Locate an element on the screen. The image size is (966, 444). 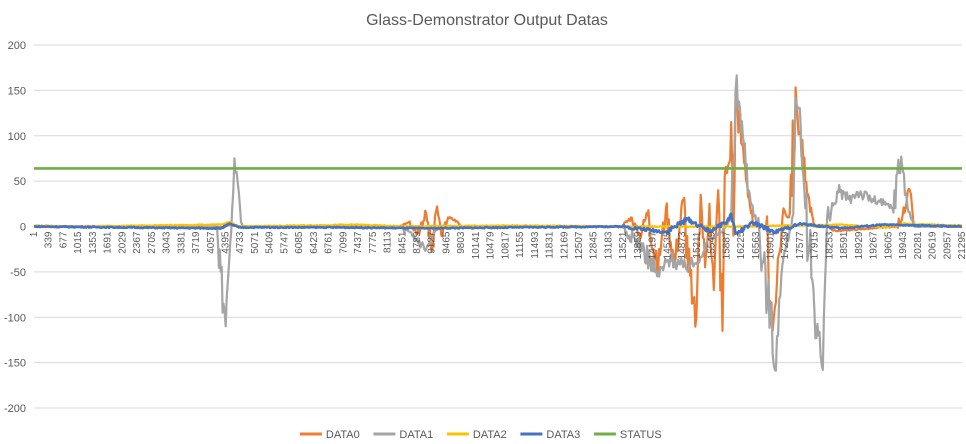
x-tick-label: 2029 is located at coordinates (122, 242).